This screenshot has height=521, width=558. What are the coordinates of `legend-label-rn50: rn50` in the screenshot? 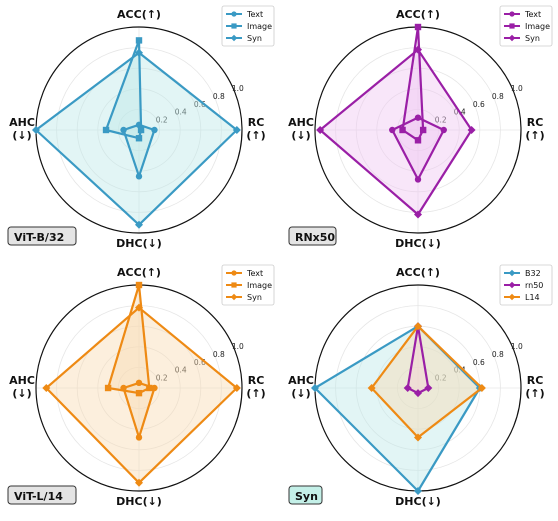 It's located at (534, 285).